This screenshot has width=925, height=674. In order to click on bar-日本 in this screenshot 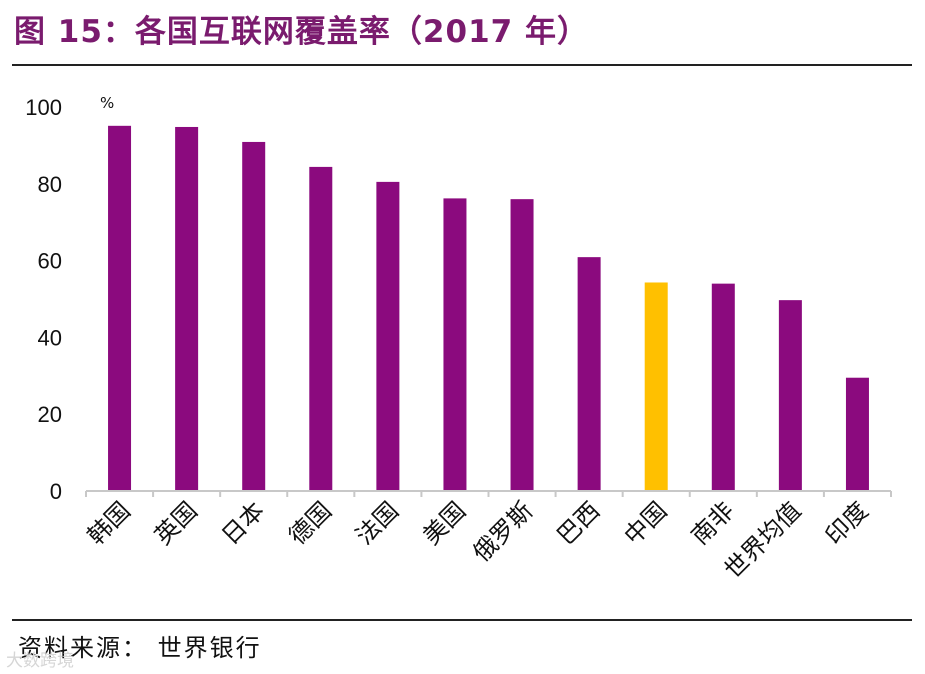, I will do `click(254, 316)`.